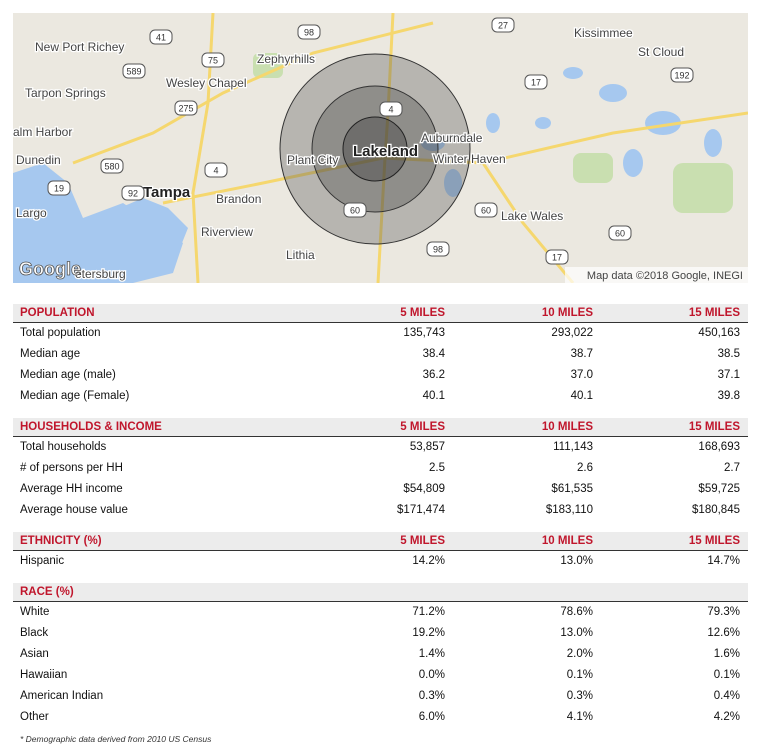  What do you see at coordinates (719, 489) in the screenshot?
I see `cell: $59,725` at bounding box center [719, 489].